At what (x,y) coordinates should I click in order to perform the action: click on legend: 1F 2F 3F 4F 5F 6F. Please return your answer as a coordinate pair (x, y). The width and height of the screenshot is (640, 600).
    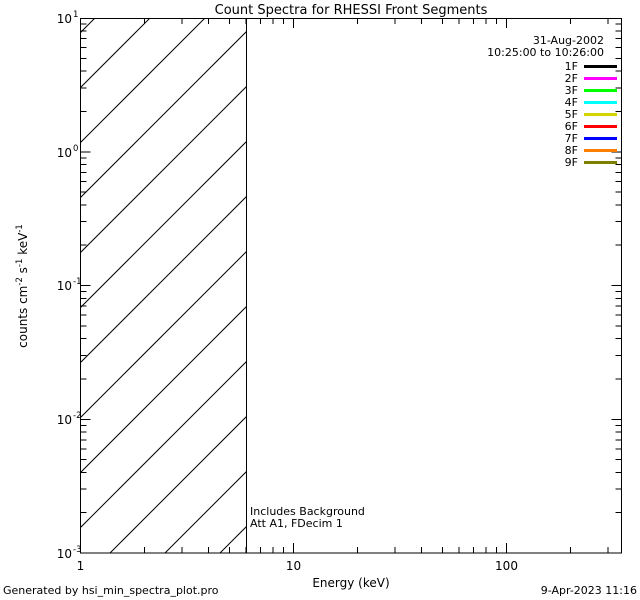
    Looking at the image, I should click on (591, 114).